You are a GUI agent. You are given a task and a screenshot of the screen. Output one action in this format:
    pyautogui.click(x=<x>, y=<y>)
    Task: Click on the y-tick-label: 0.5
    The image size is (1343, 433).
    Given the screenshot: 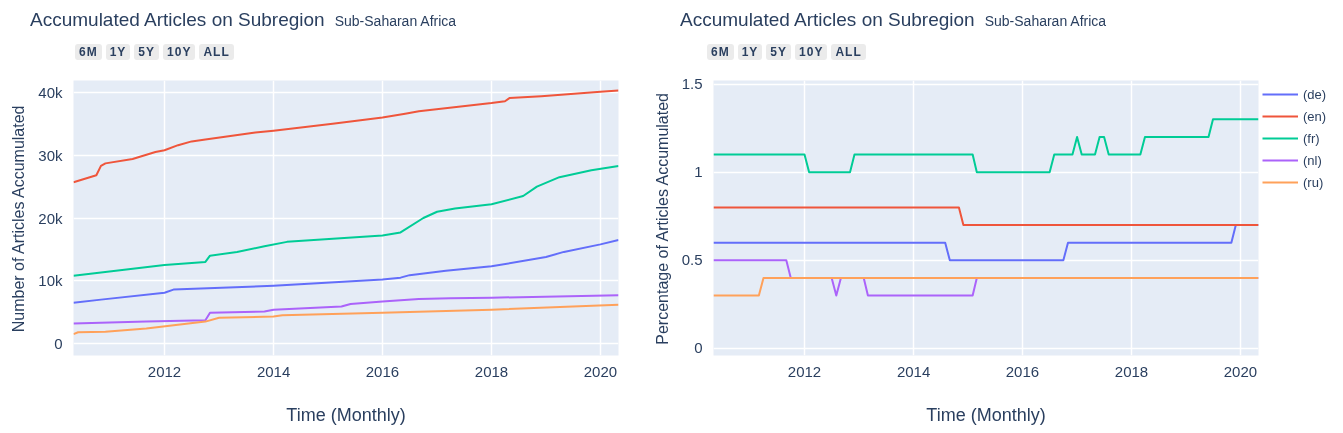 What is the action you would take?
    pyautogui.click(x=692, y=260)
    